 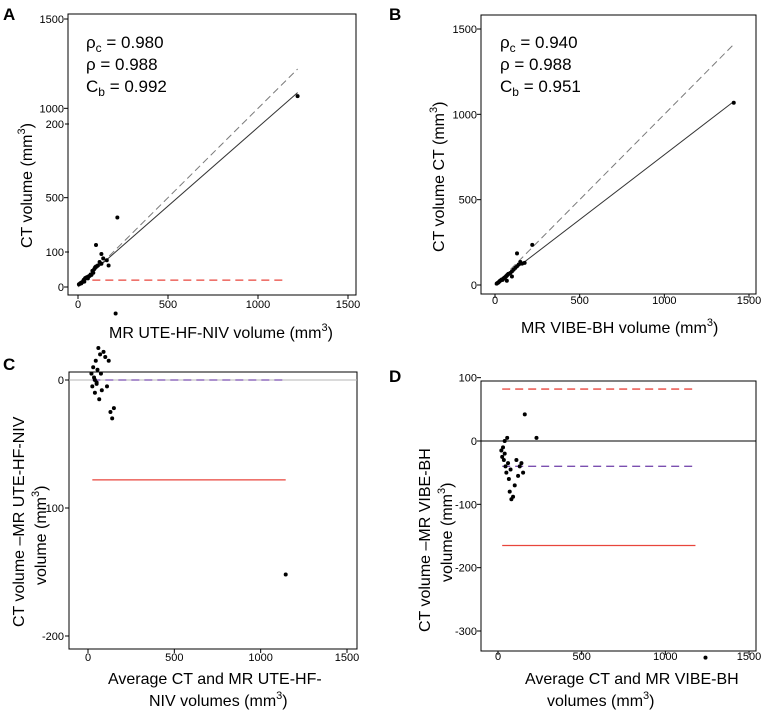 I want to click on x-tick-label-c: 0, so click(x=88, y=658).